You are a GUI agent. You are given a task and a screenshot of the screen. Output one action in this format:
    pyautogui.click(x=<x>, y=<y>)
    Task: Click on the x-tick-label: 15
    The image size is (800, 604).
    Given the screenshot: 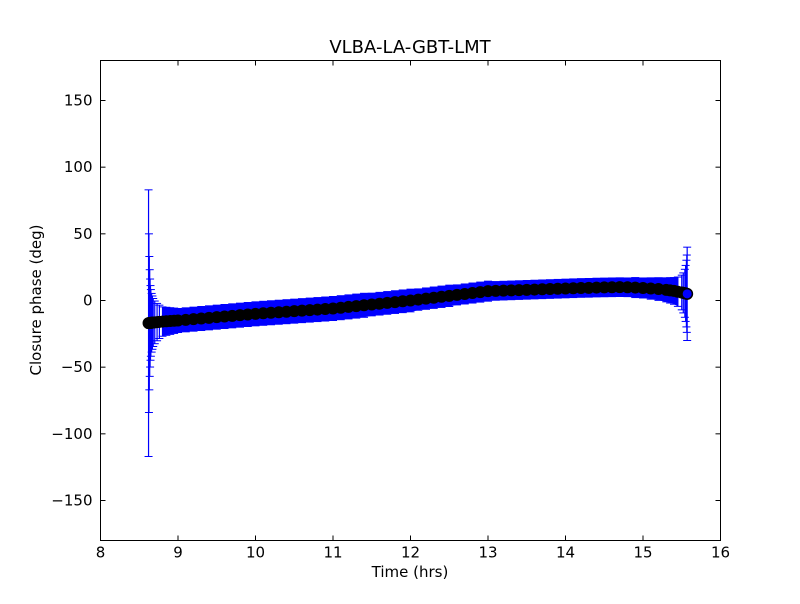 What is the action you would take?
    pyautogui.click(x=642, y=553)
    